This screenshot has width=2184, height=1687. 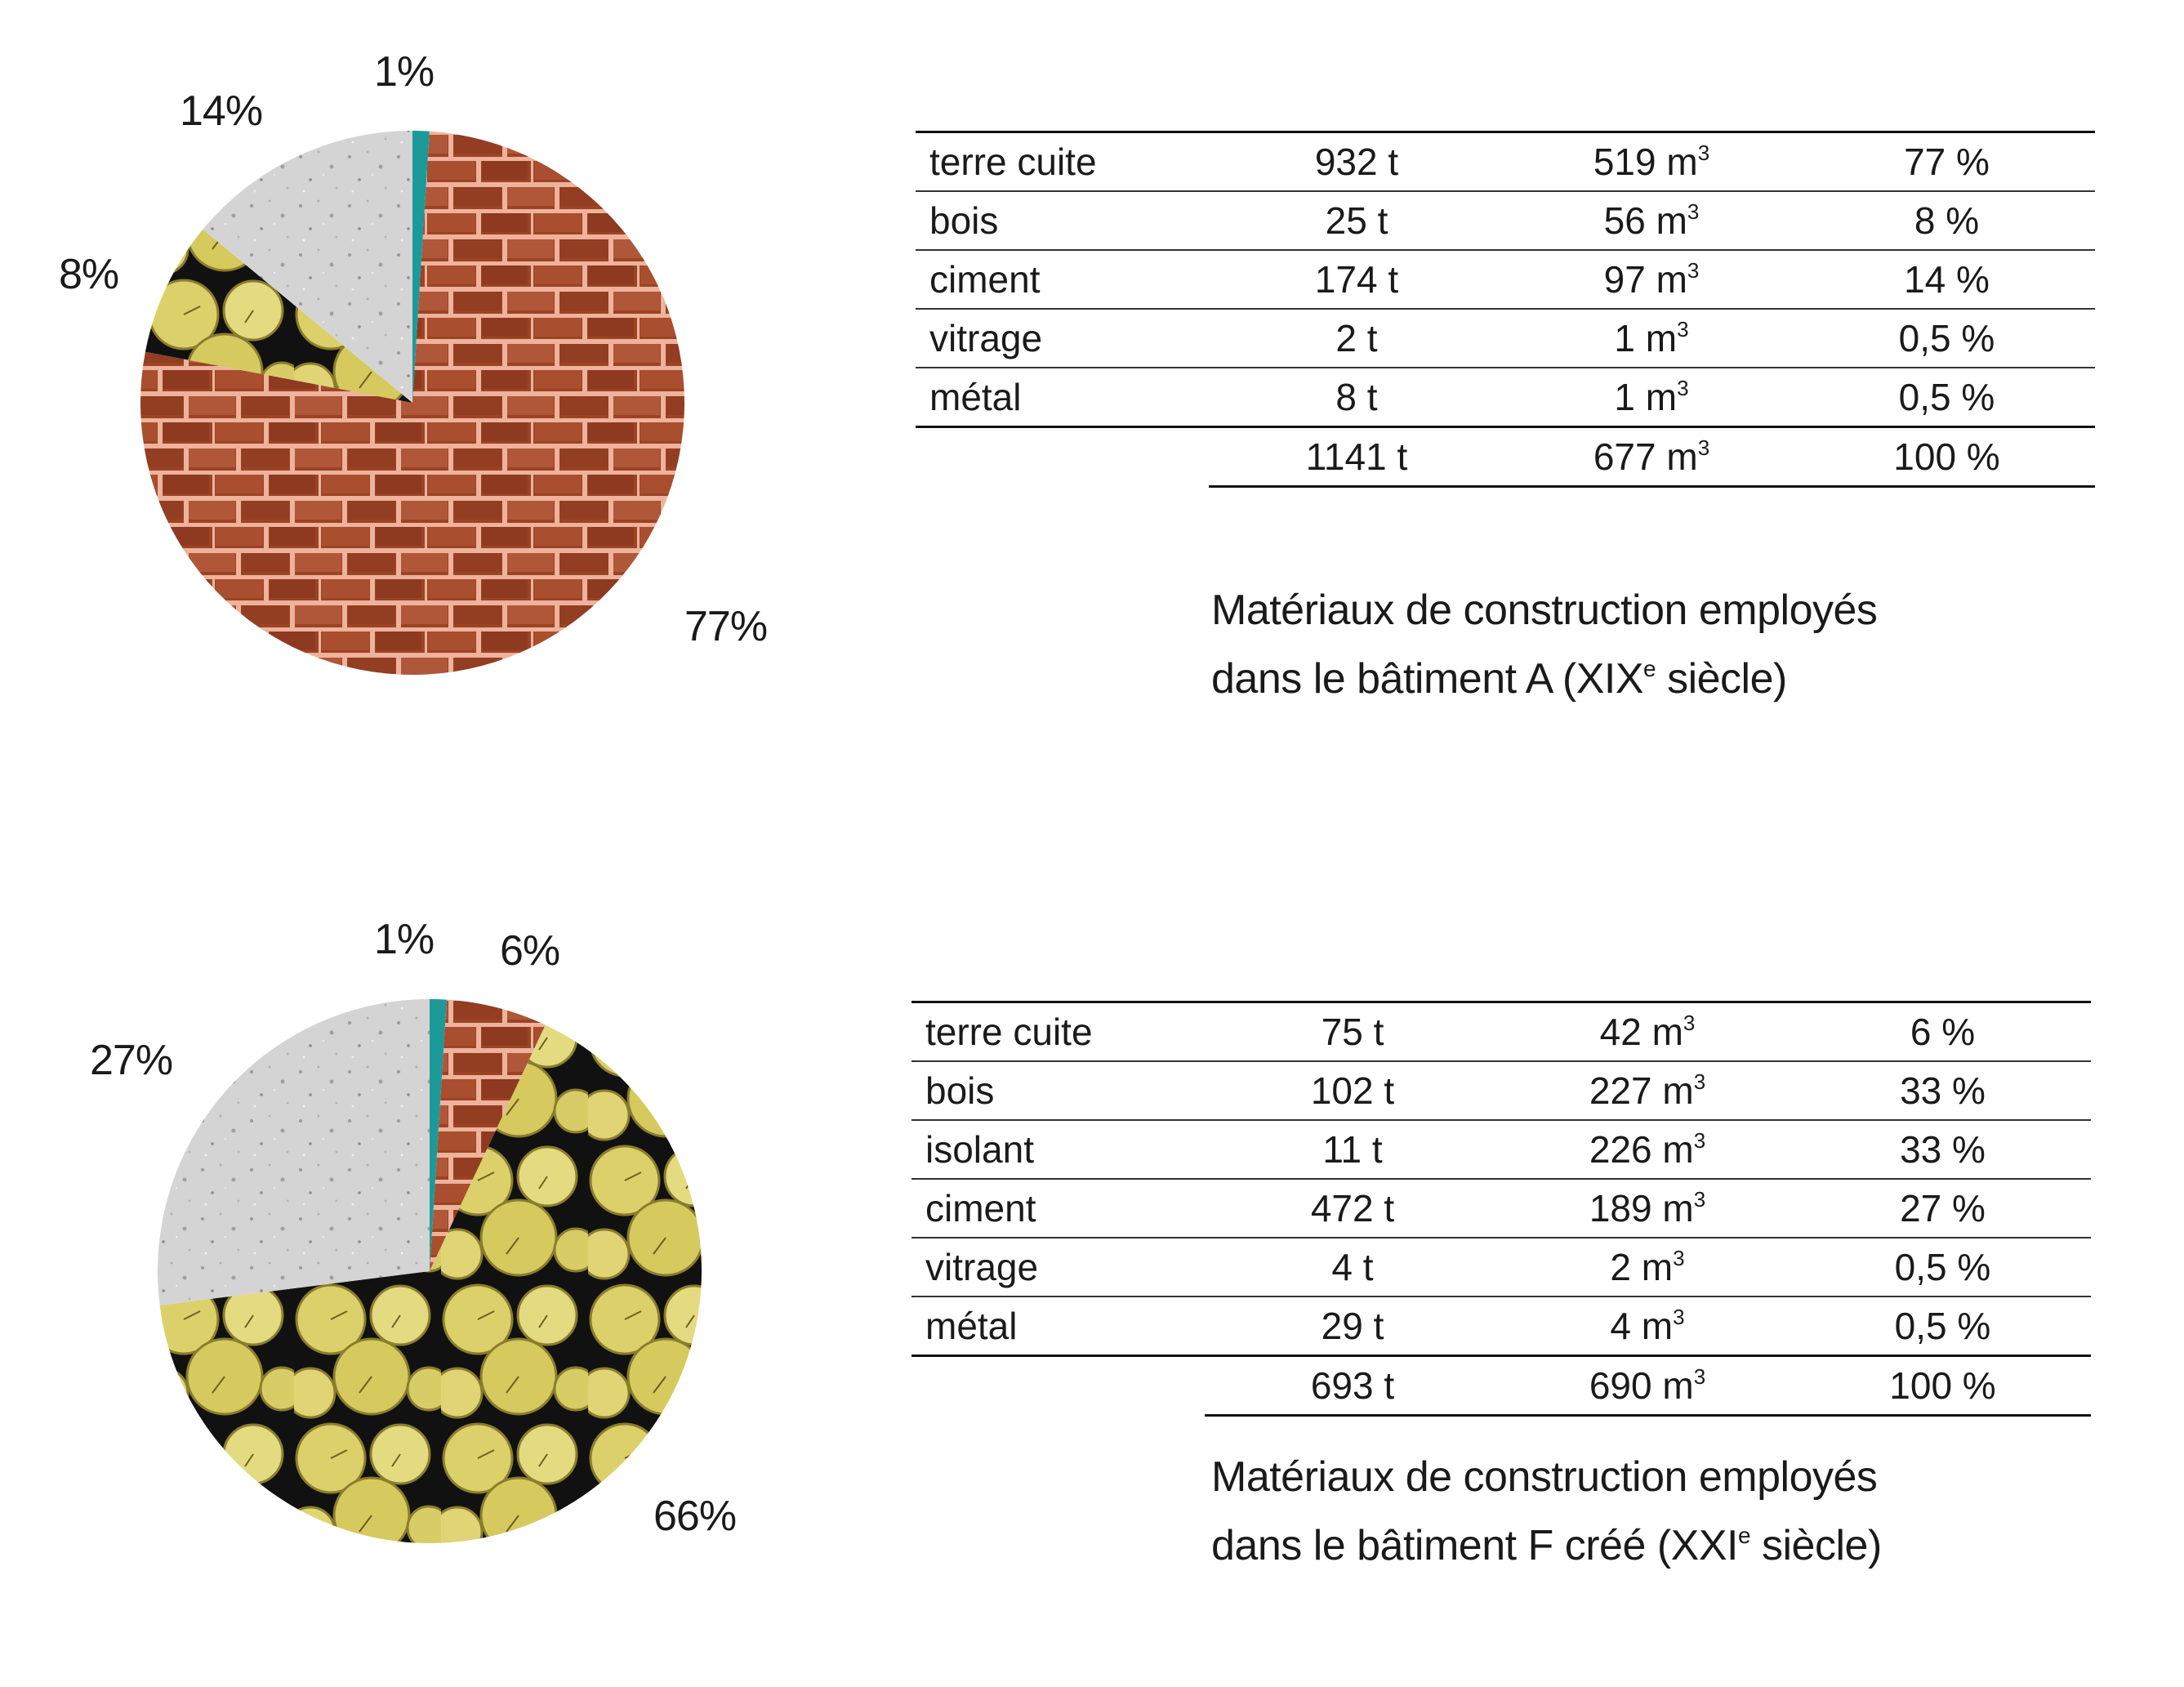 What do you see at coordinates (1645, 457) in the screenshot?
I see `total-volume-cell-text: 677 m` at bounding box center [1645, 457].